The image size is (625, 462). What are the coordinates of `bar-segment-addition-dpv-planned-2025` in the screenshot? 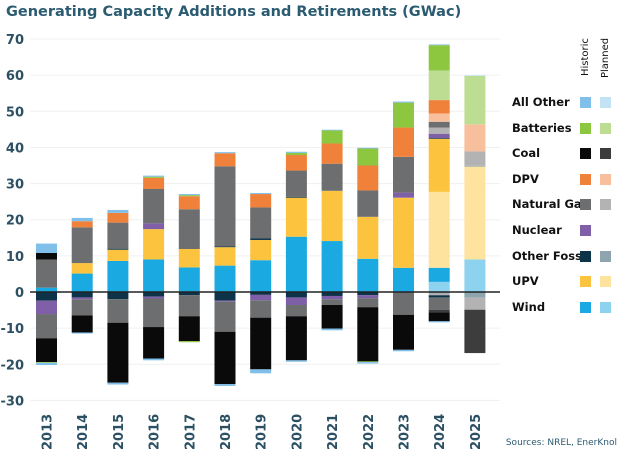 It's located at (475, 138).